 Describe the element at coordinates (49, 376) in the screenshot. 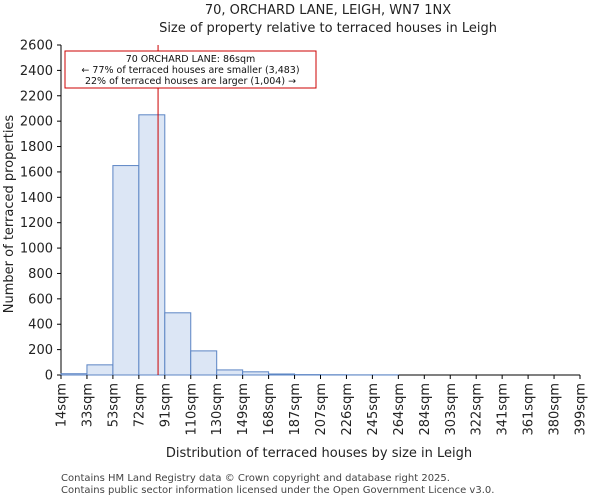

I see `y-tick-label: 0` at that location.